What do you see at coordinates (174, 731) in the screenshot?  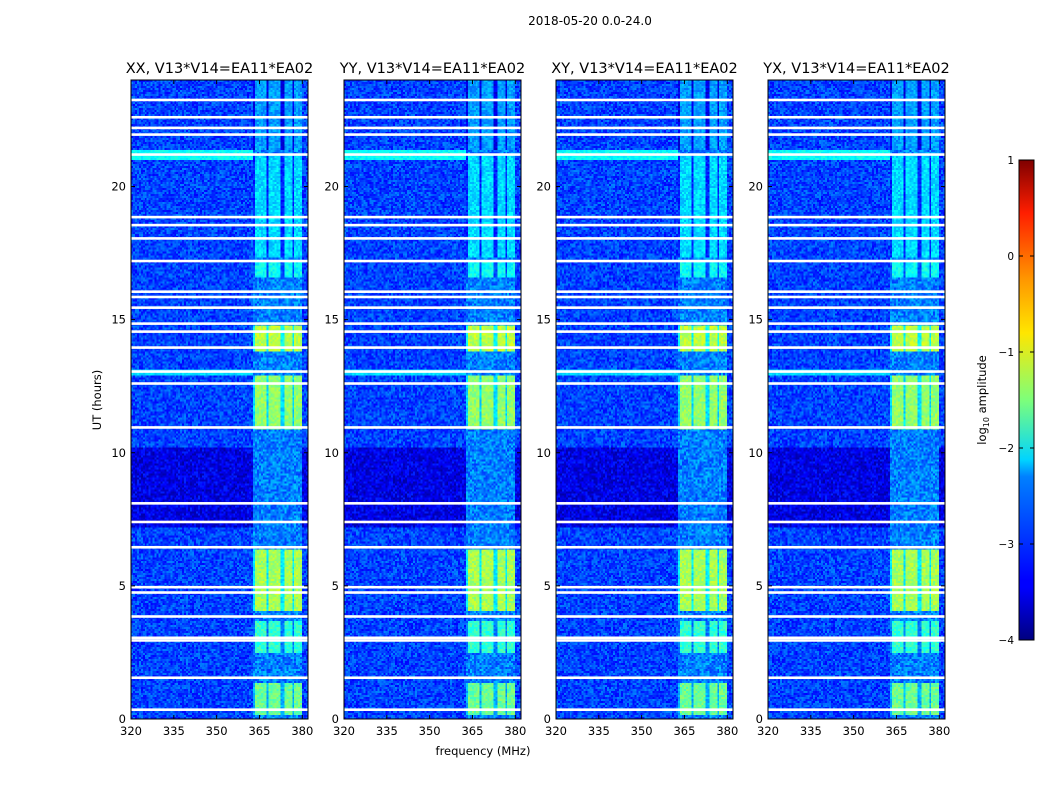 I see `x-tick-label: 335` at bounding box center [174, 731].